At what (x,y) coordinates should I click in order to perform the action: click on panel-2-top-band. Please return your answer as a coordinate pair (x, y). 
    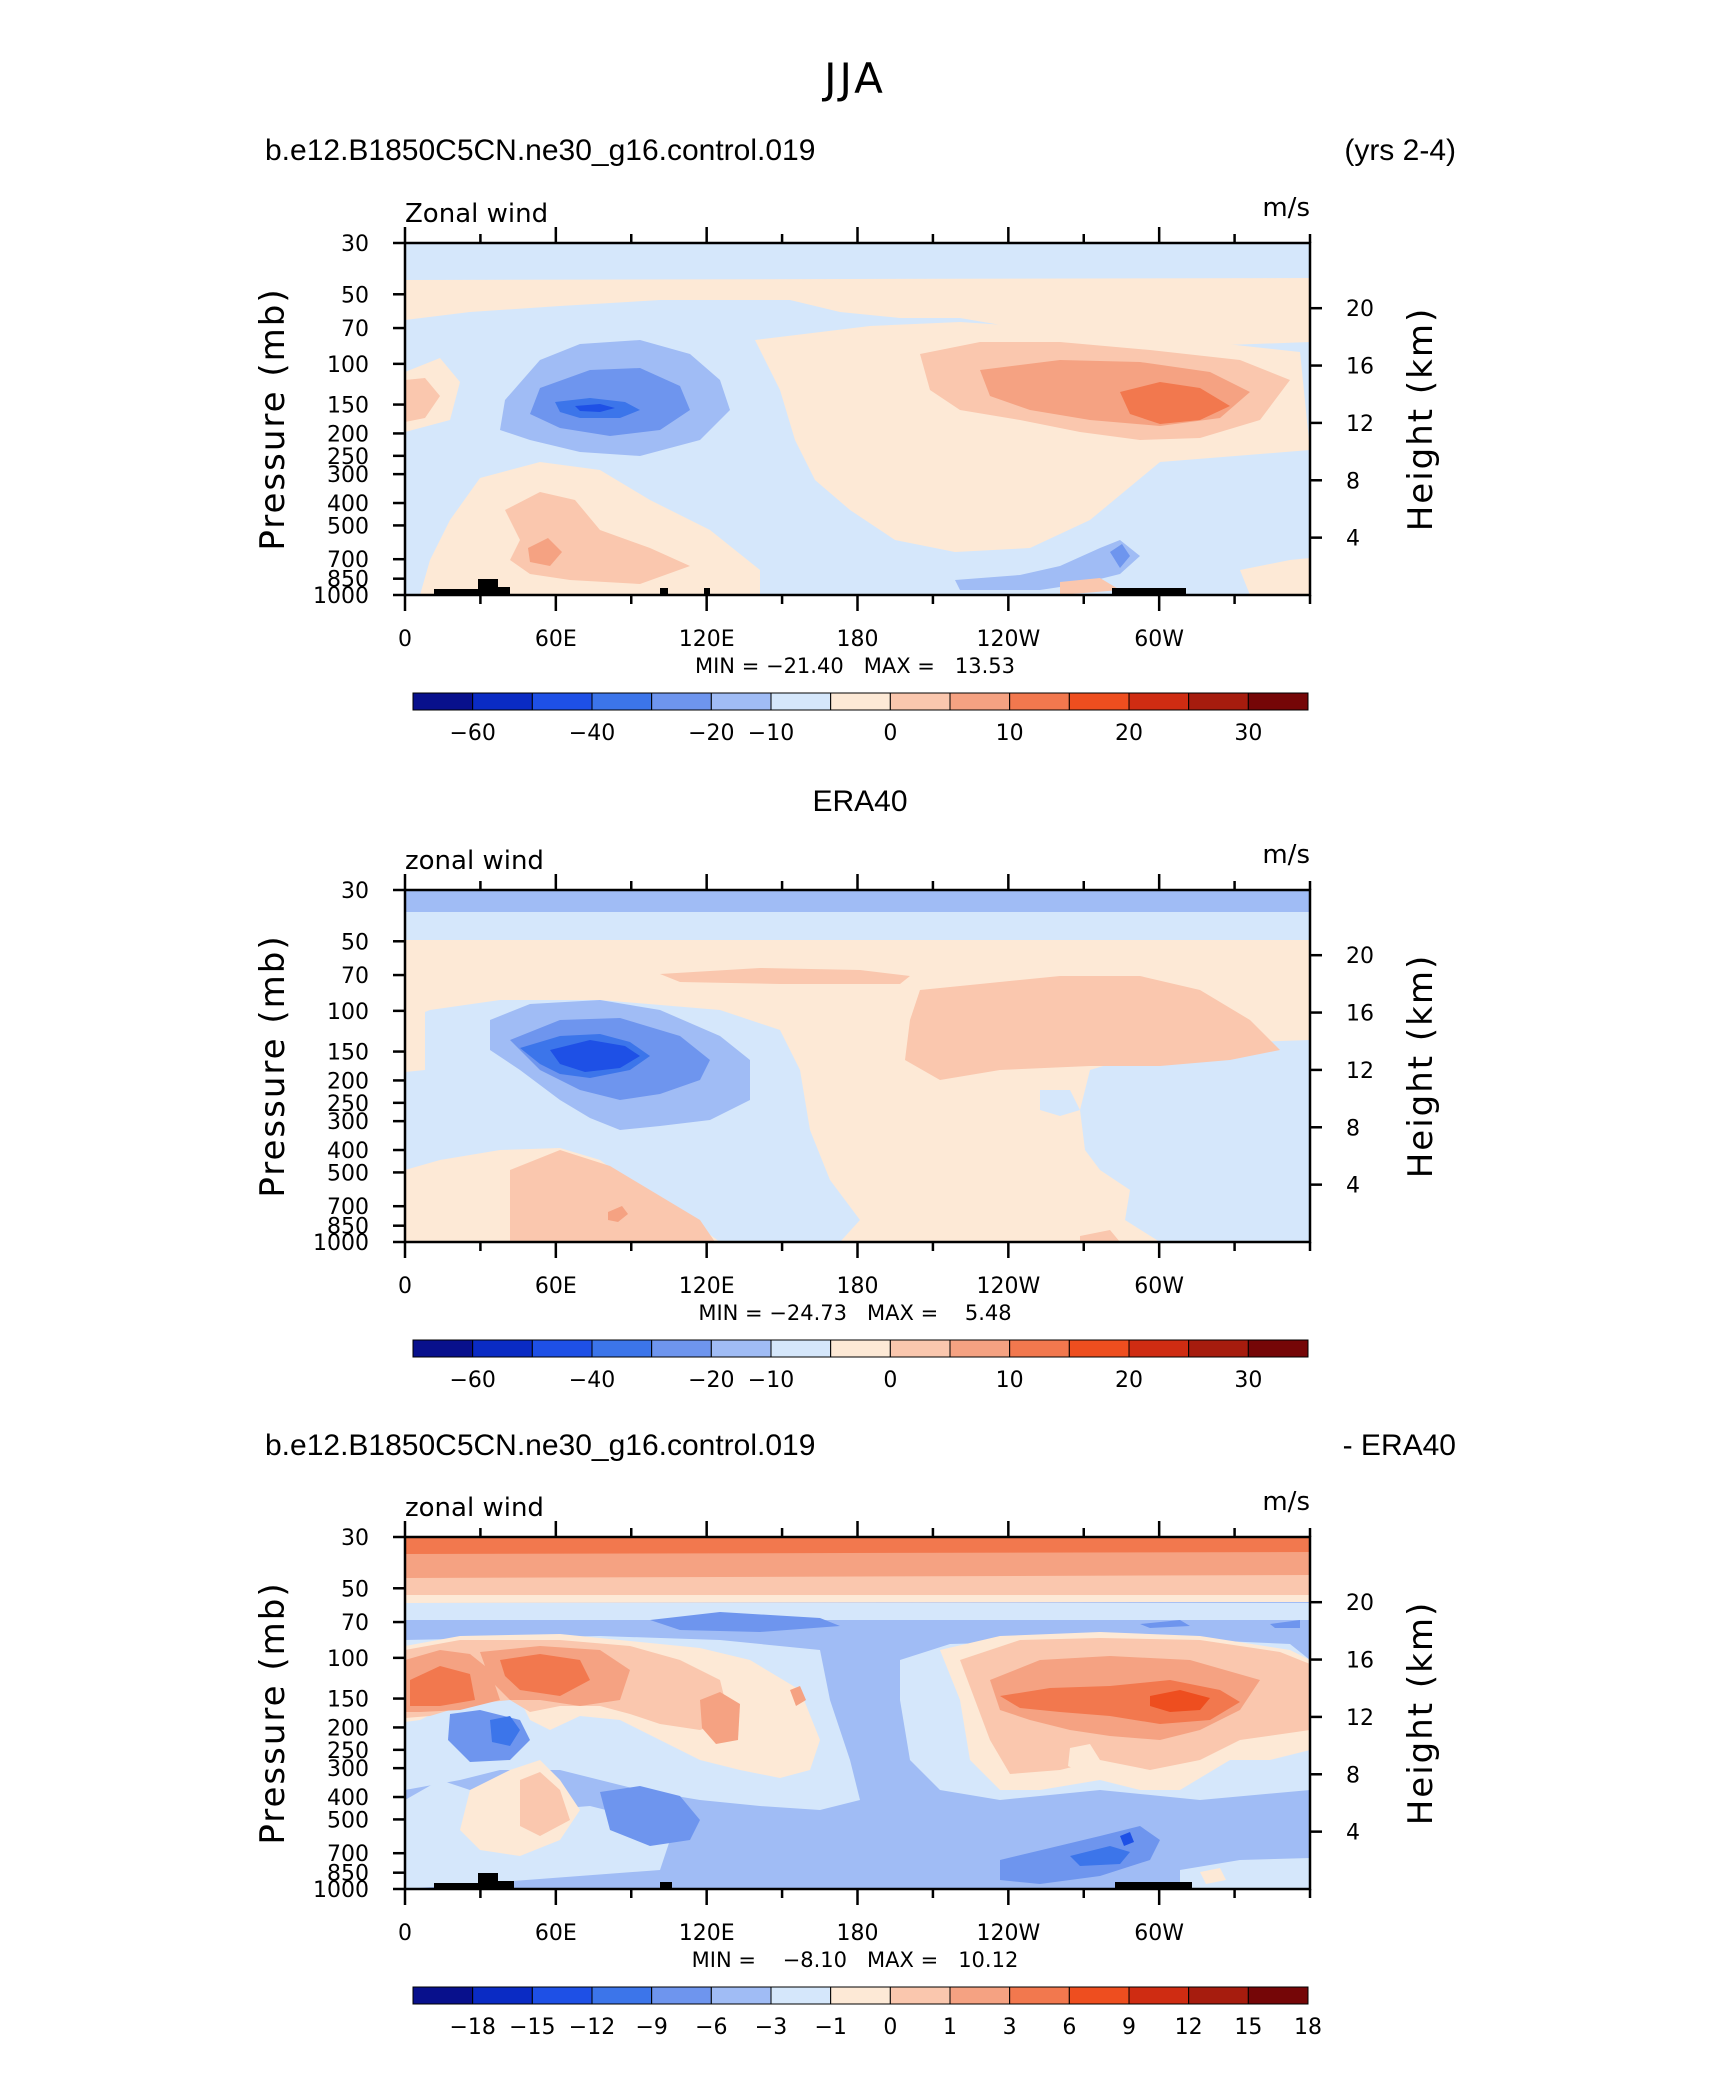
    Looking at the image, I should click on (857, 901).